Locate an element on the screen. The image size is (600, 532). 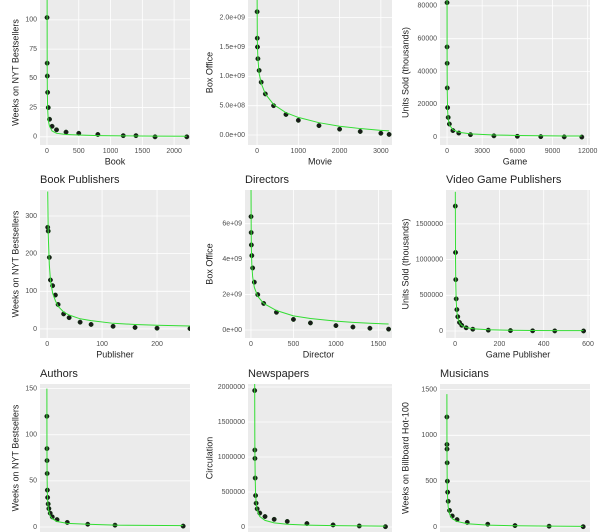
panel-title: Newspapers is located at coordinates (279, 374).